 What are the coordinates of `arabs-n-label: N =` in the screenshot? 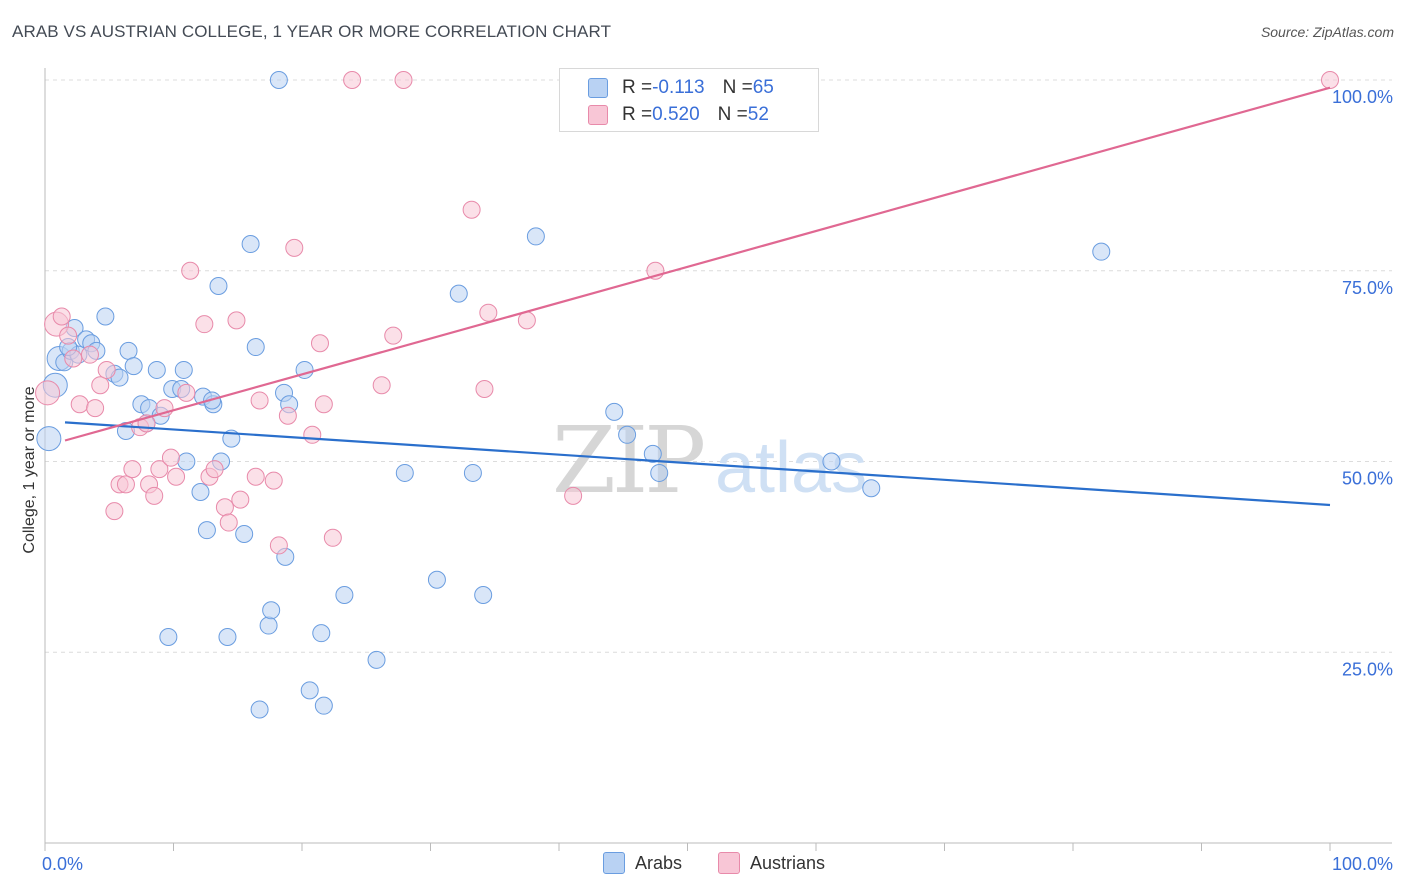 It's located at (737, 87).